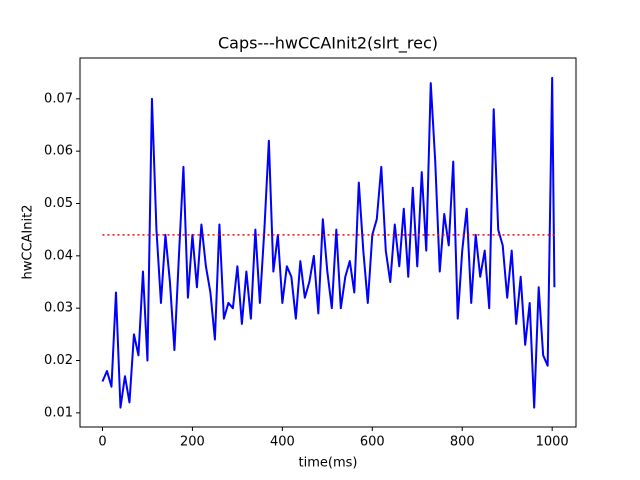  I want to click on x-axis-label: time(ms), so click(328, 463).